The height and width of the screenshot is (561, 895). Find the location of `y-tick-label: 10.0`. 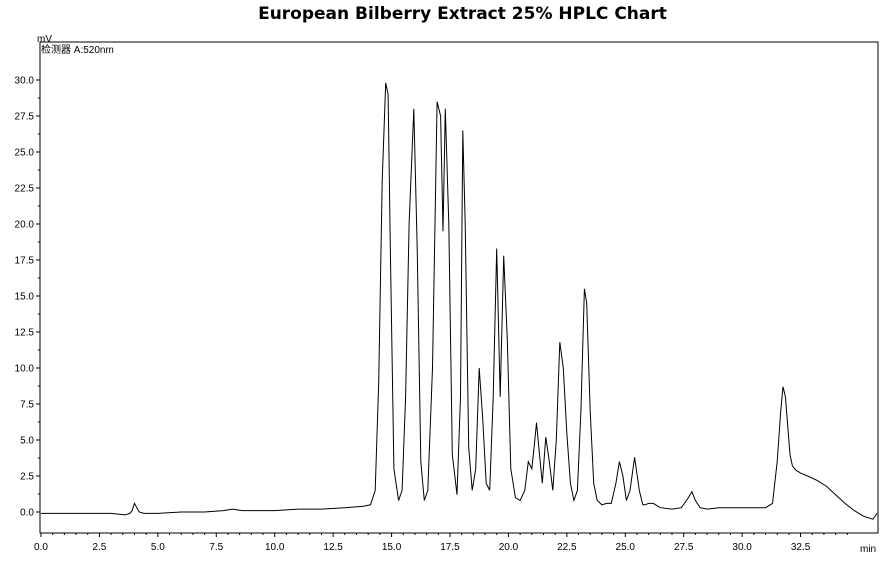

y-tick-label: 10.0 is located at coordinates (25, 369).